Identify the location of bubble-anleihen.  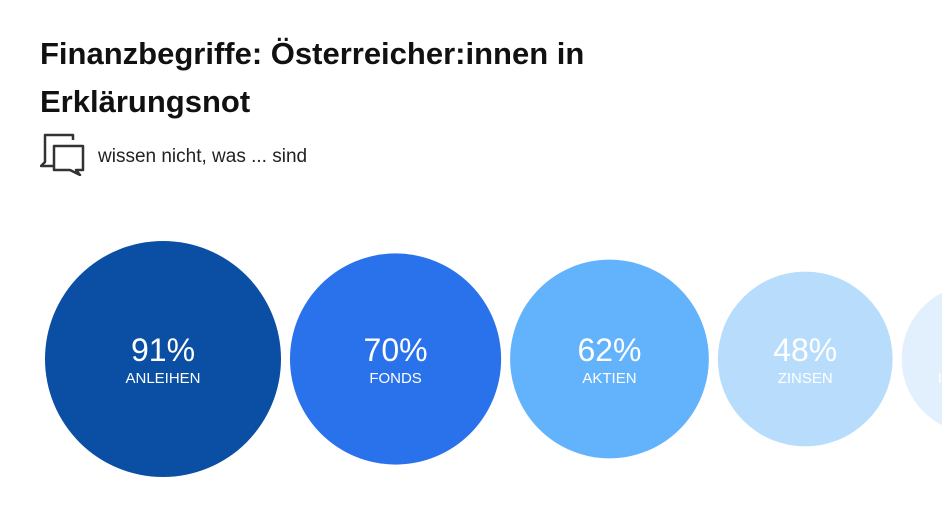
(163, 359).